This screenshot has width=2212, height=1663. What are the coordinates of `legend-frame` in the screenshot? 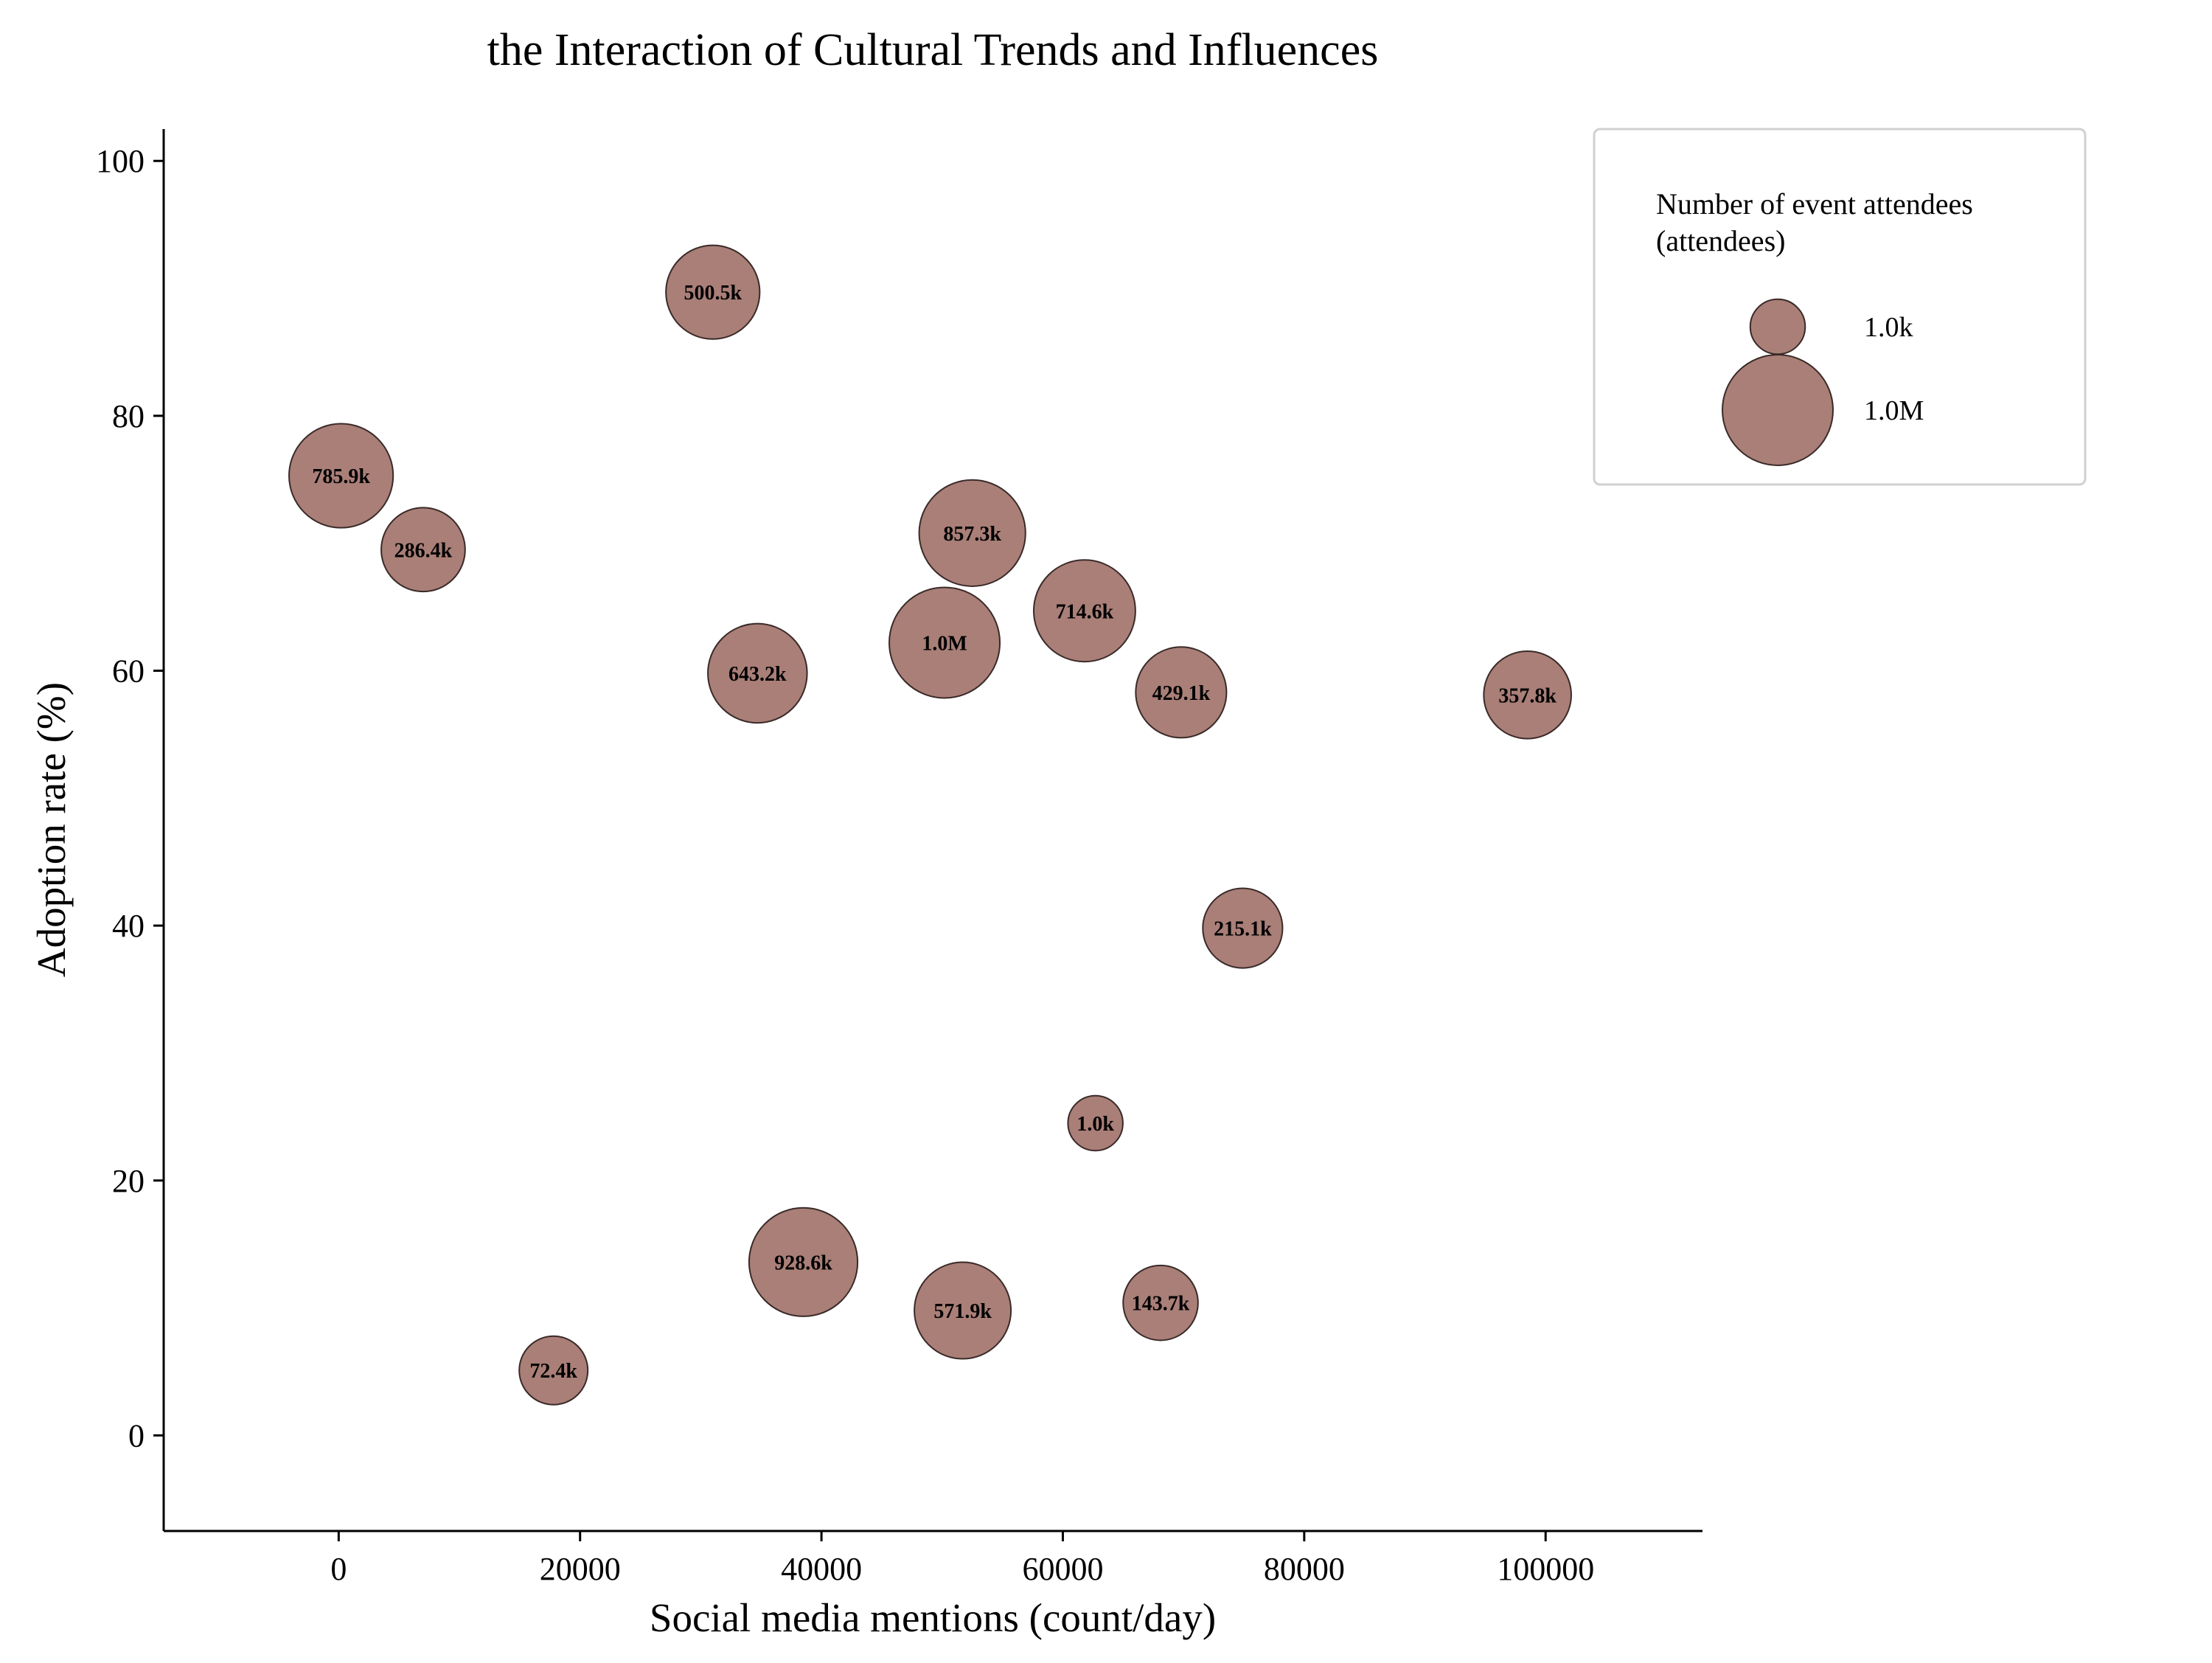 It's located at (1840, 307).